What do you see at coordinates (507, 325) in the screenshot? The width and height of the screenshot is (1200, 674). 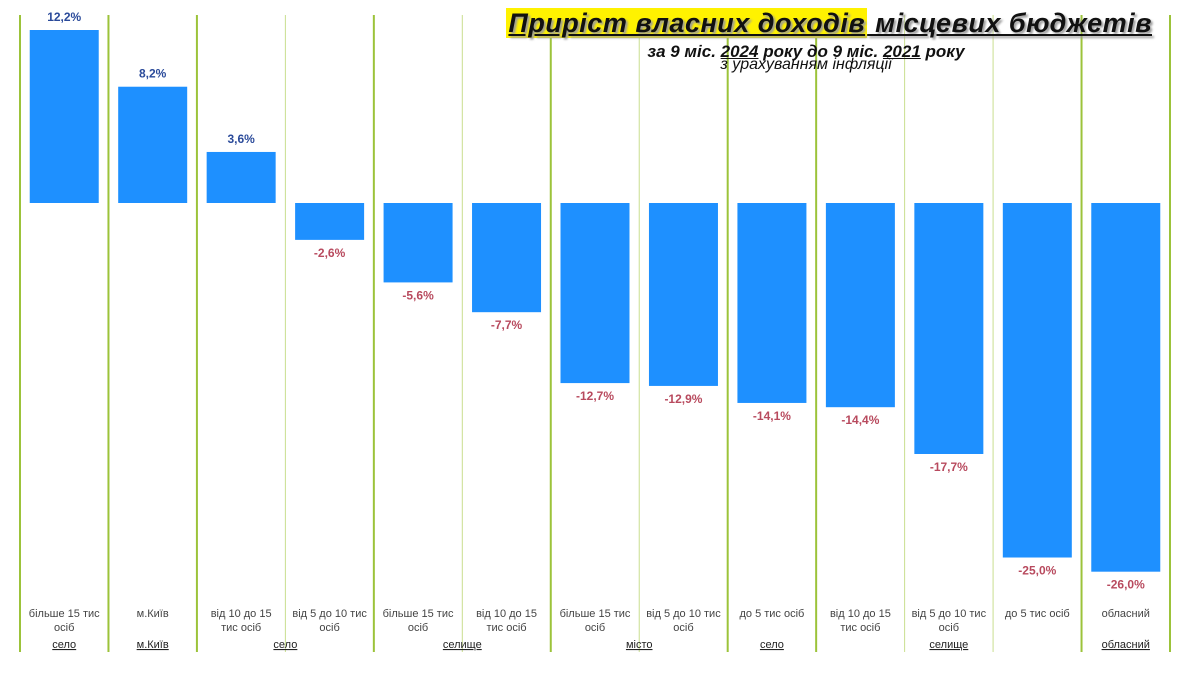 I see `value-label: -7,7%` at bounding box center [507, 325].